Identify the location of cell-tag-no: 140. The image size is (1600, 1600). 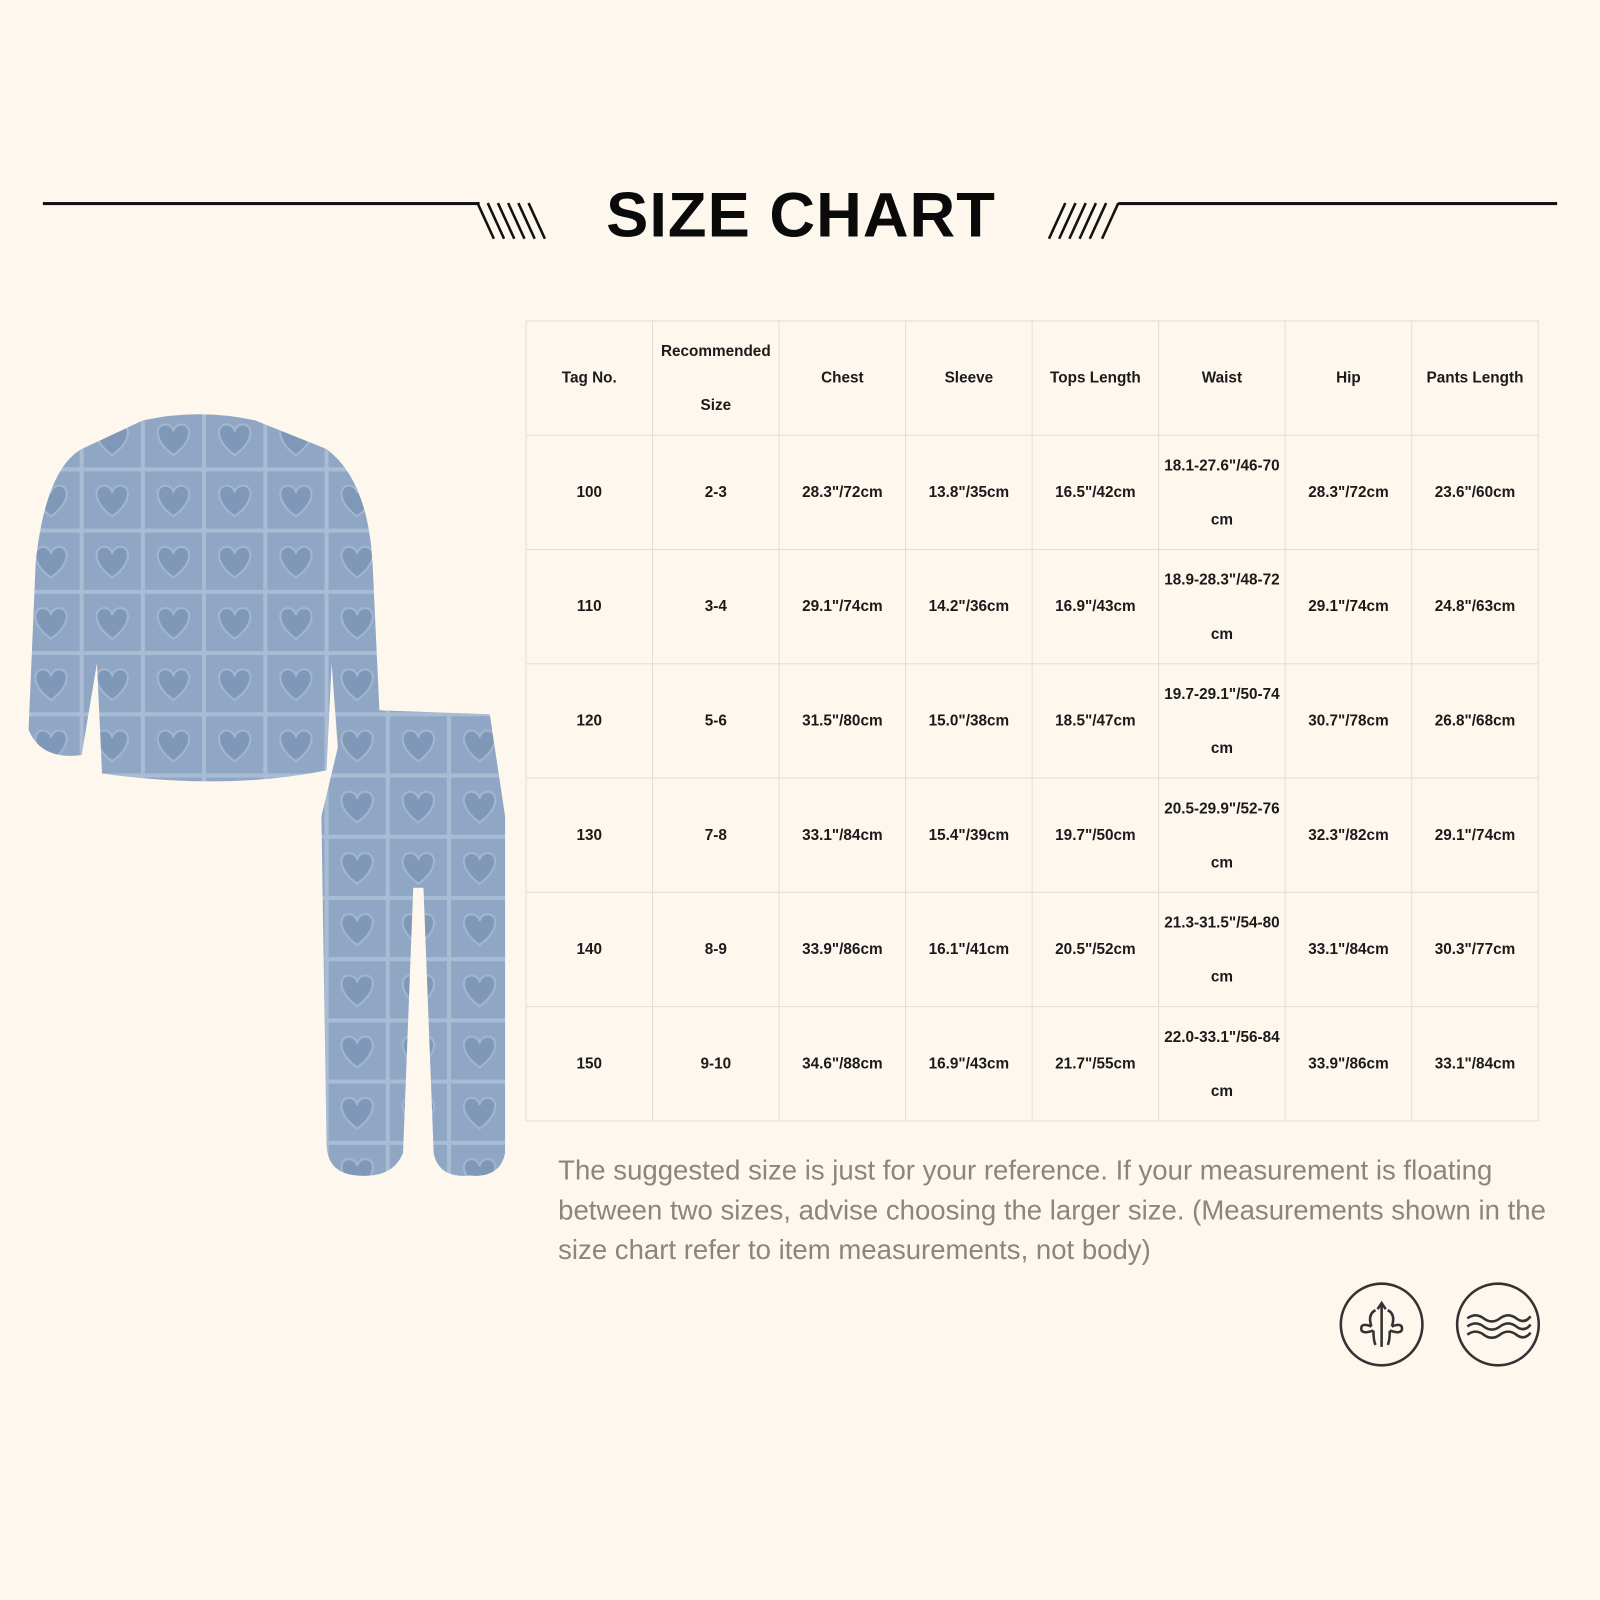
(589, 949).